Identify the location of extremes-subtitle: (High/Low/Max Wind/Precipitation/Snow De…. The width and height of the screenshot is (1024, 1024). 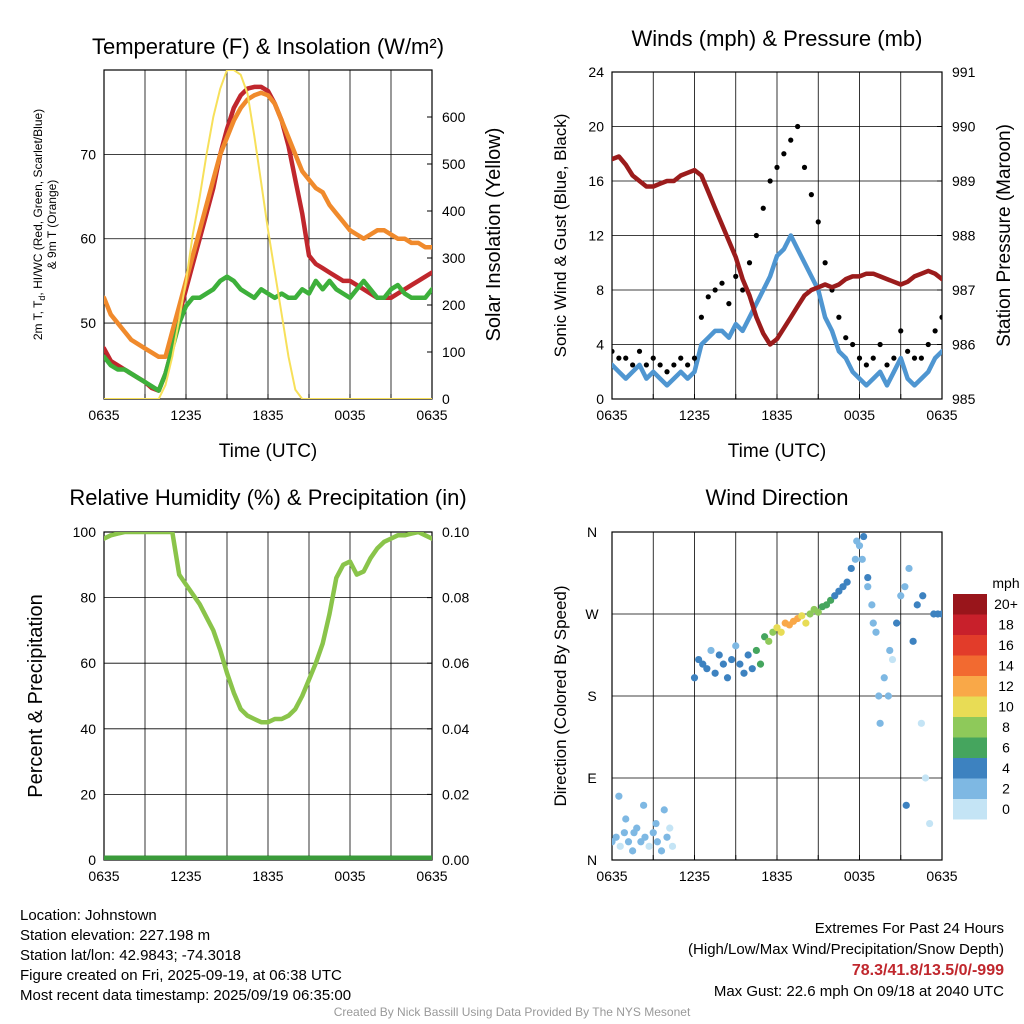
(846, 949).